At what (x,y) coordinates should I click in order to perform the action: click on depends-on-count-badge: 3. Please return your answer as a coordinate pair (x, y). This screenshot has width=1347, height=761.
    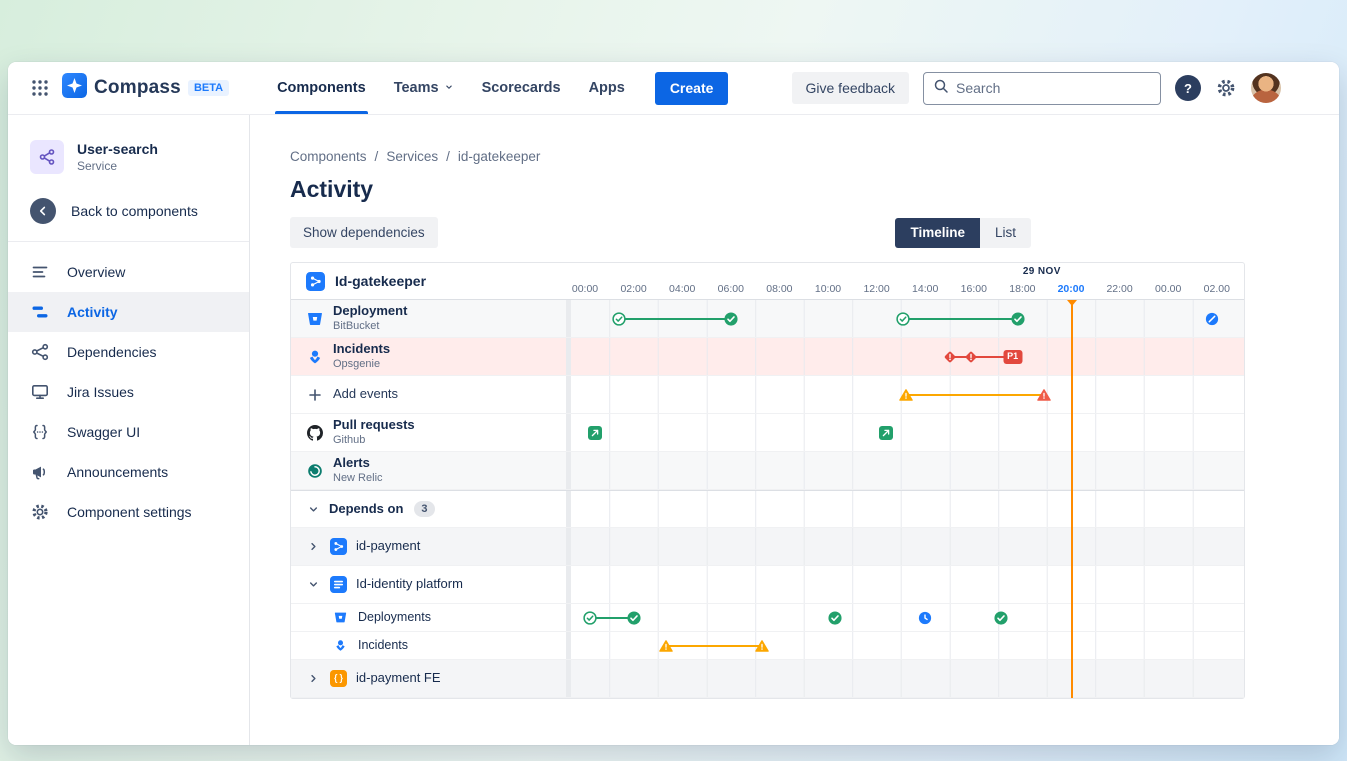
    Looking at the image, I should click on (424, 509).